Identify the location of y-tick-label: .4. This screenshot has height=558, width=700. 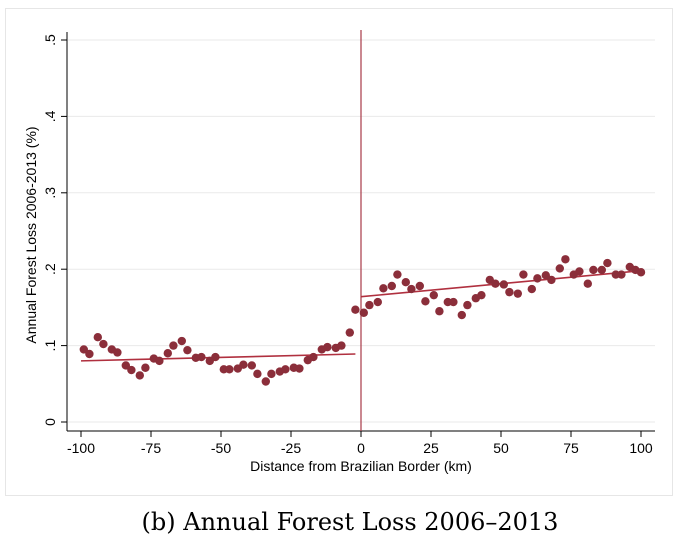
(50, 116).